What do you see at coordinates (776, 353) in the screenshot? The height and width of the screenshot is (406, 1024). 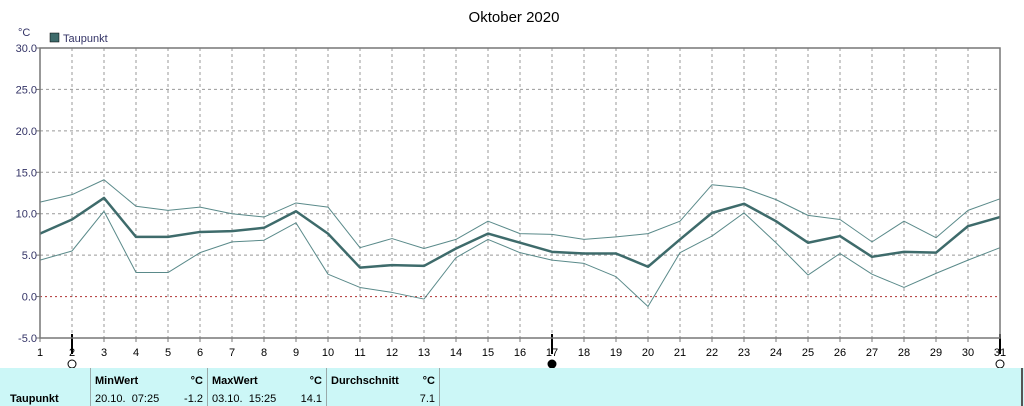 I see `x-tick-label: 24` at bounding box center [776, 353].